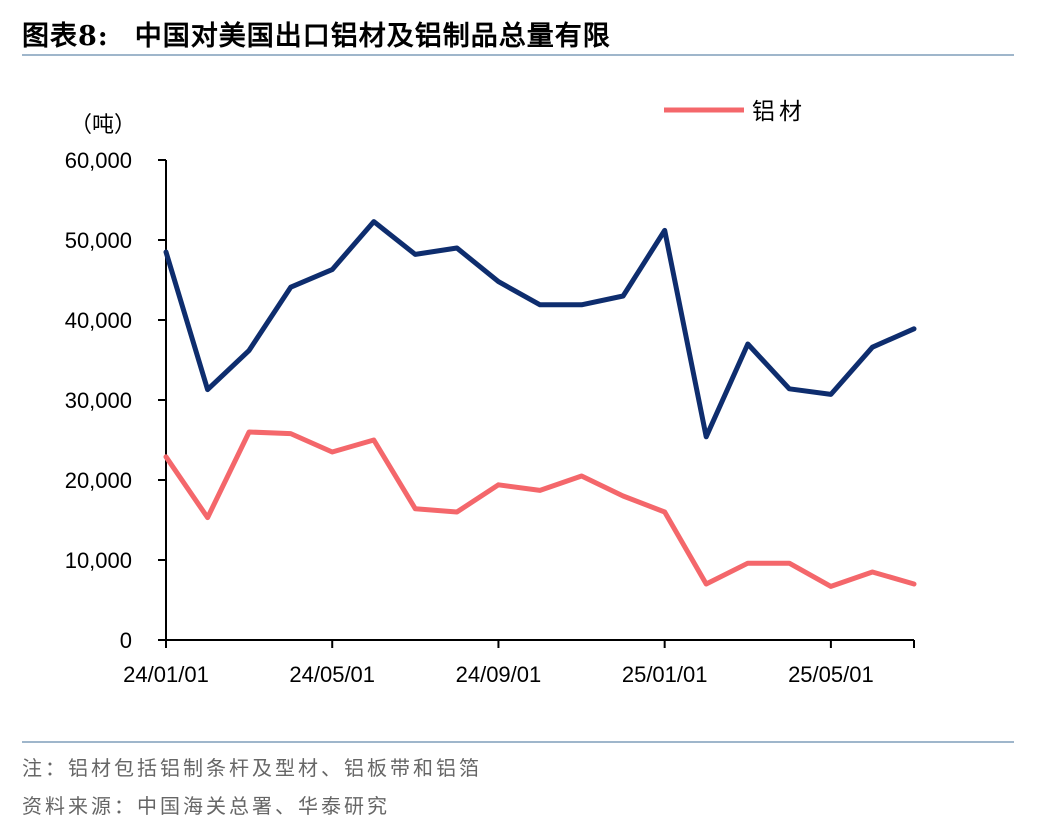  Describe the element at coordinates (98, 320) in the screenshot. I see `y-tick-label: 40,000` at that location.